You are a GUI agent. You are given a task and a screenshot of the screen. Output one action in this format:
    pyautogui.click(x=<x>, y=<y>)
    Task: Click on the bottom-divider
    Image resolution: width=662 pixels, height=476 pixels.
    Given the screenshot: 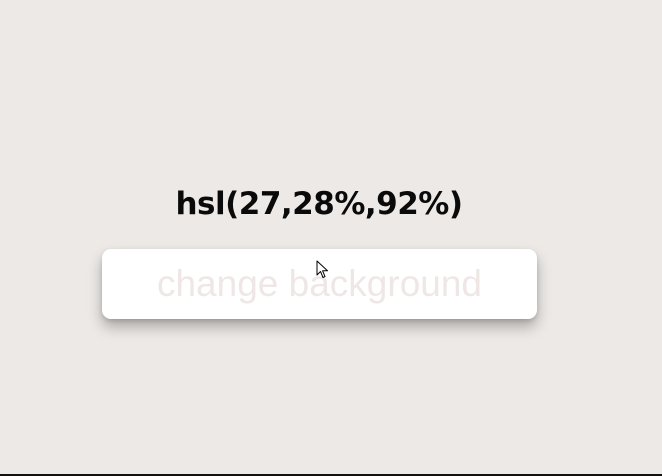 What is the action you would take?
    pyautogui.click(x=331, y=475)
    